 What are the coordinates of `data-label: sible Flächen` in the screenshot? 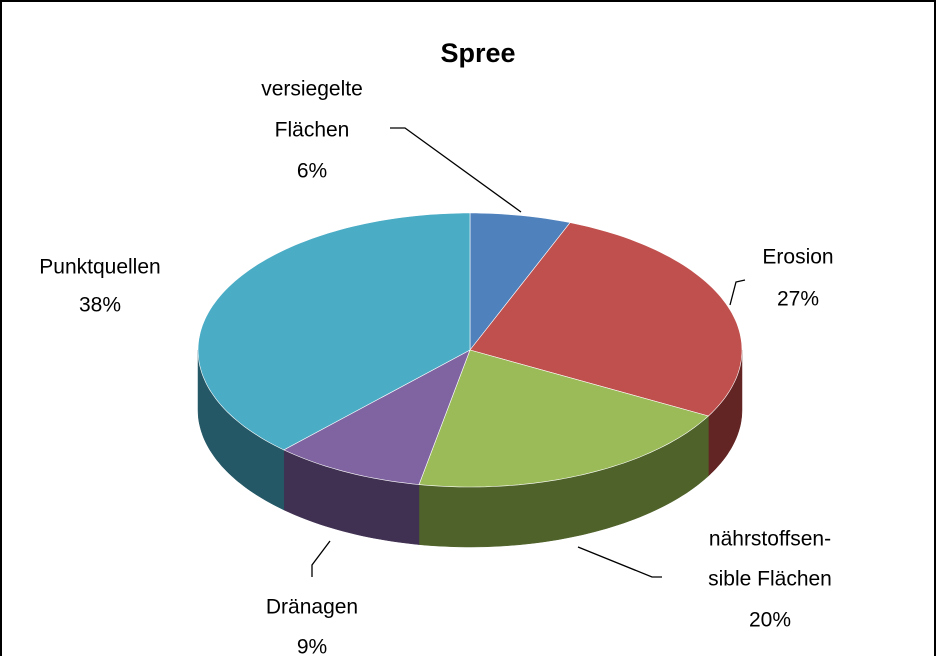 It's located at (770, 579).